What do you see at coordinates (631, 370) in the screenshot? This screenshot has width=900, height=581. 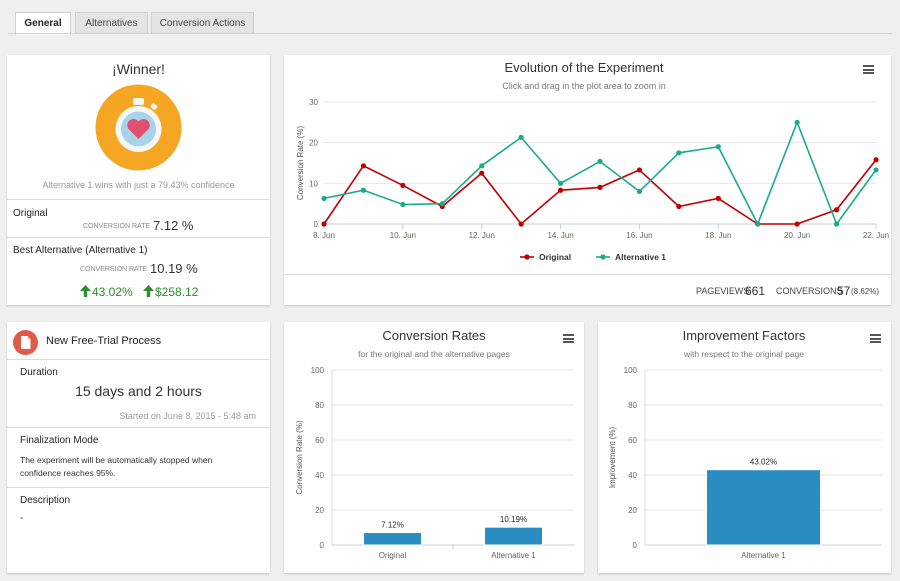 I see `y-tick-label: 100` at bounding box center [631, 370].